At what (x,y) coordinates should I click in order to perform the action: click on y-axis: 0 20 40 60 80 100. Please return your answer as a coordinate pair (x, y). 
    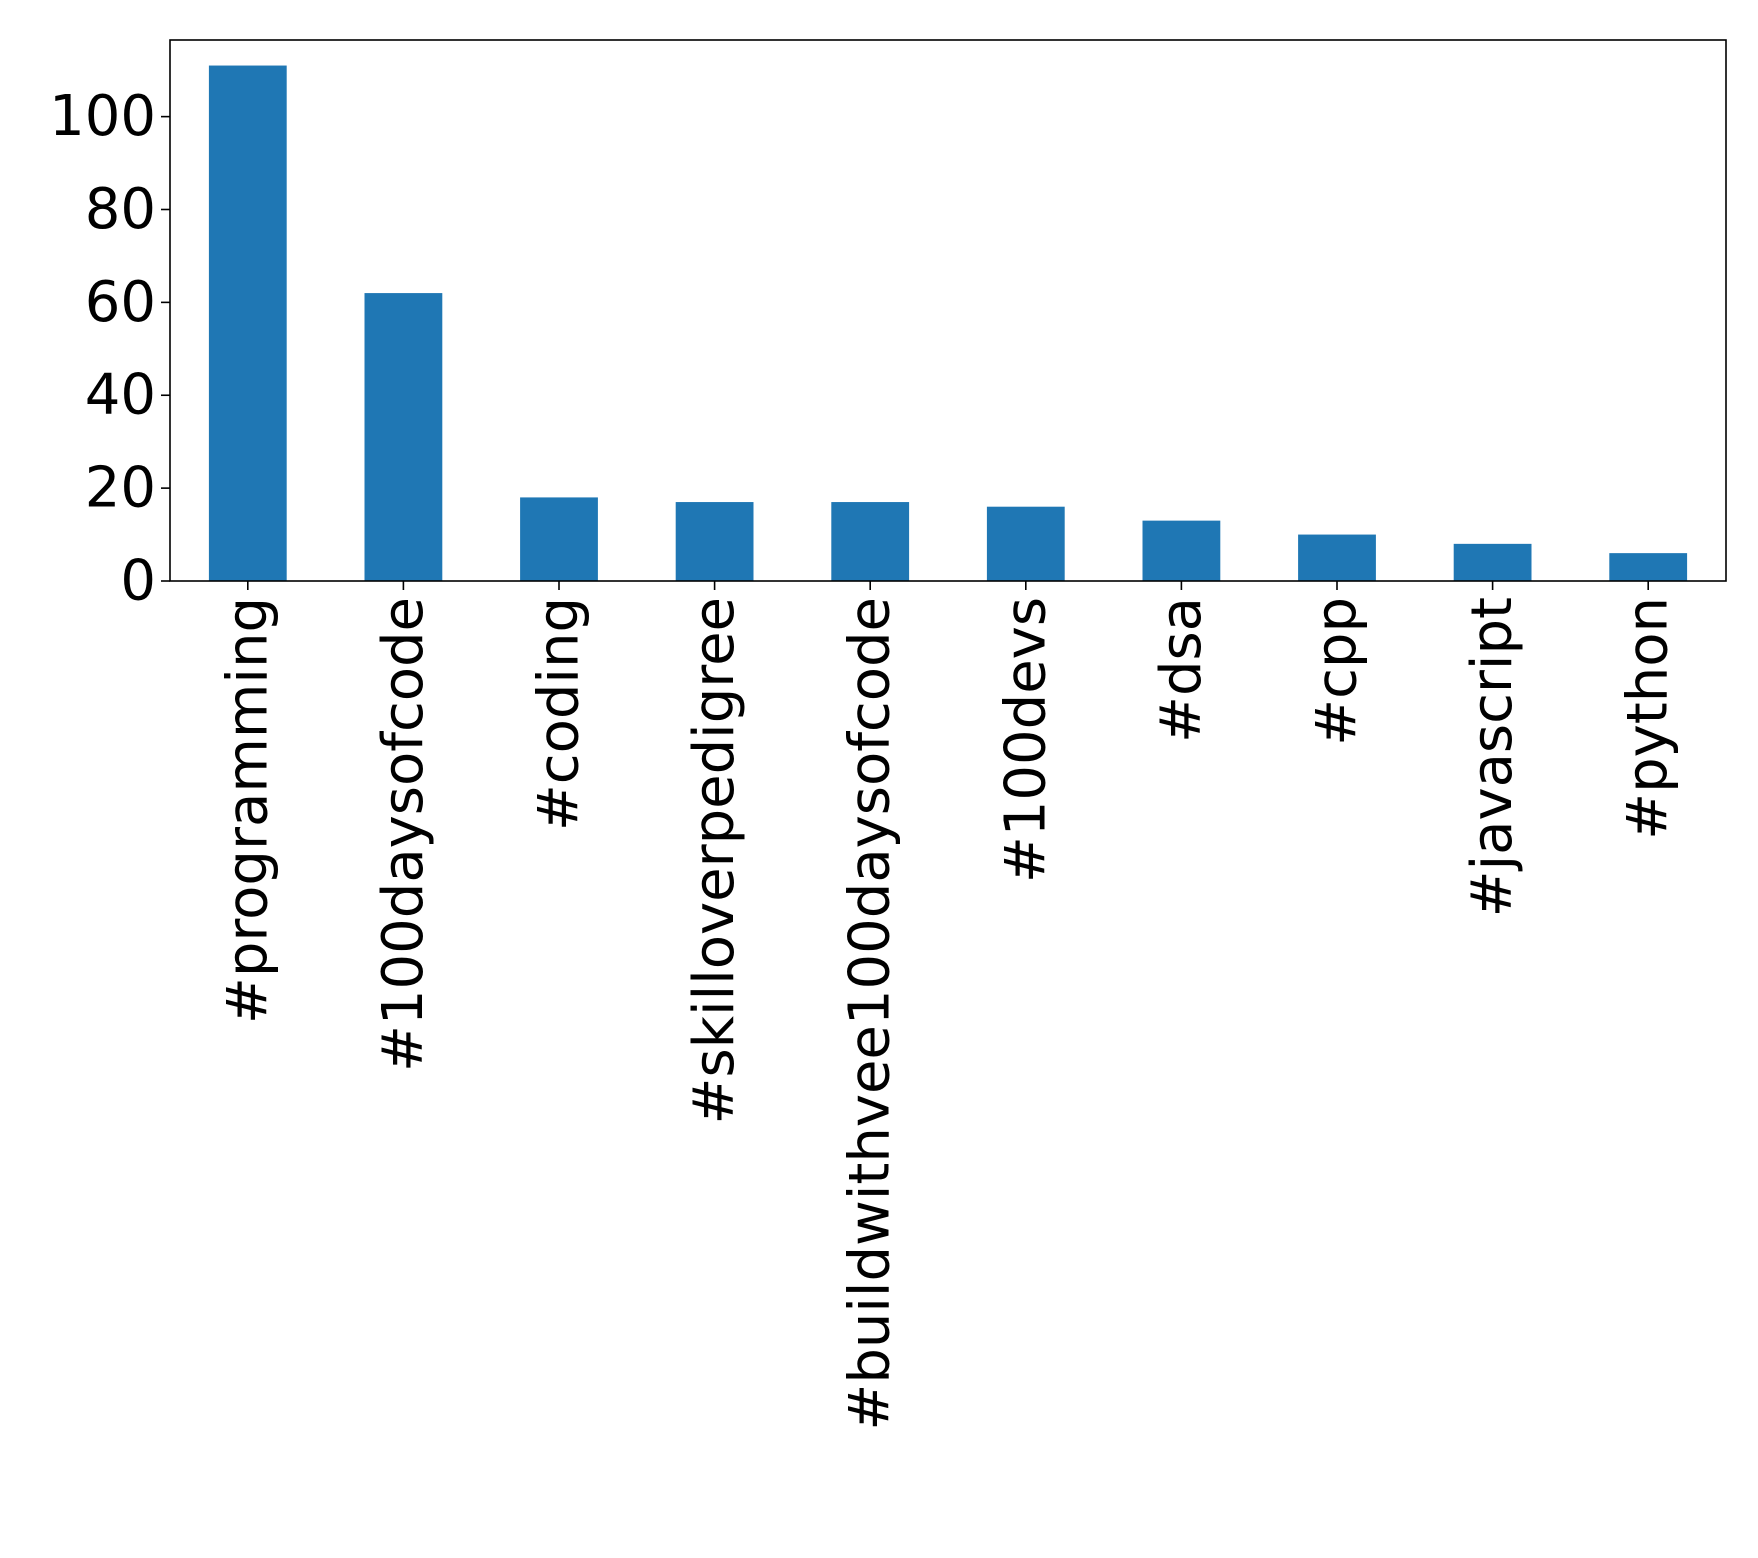
    Looking at the image, I should click on (109, 349).